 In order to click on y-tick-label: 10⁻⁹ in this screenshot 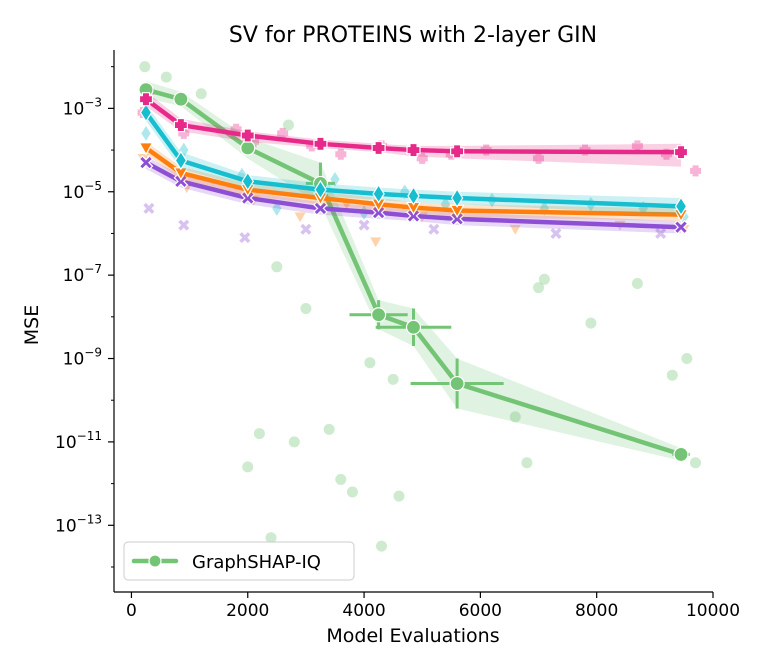, I will do `click(82, 358)`.